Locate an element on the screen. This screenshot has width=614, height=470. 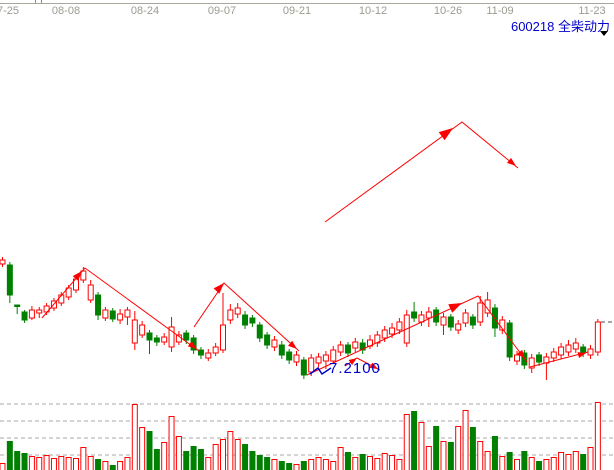
date-tick-label: 10-26 is located at coordinates (448, 11).